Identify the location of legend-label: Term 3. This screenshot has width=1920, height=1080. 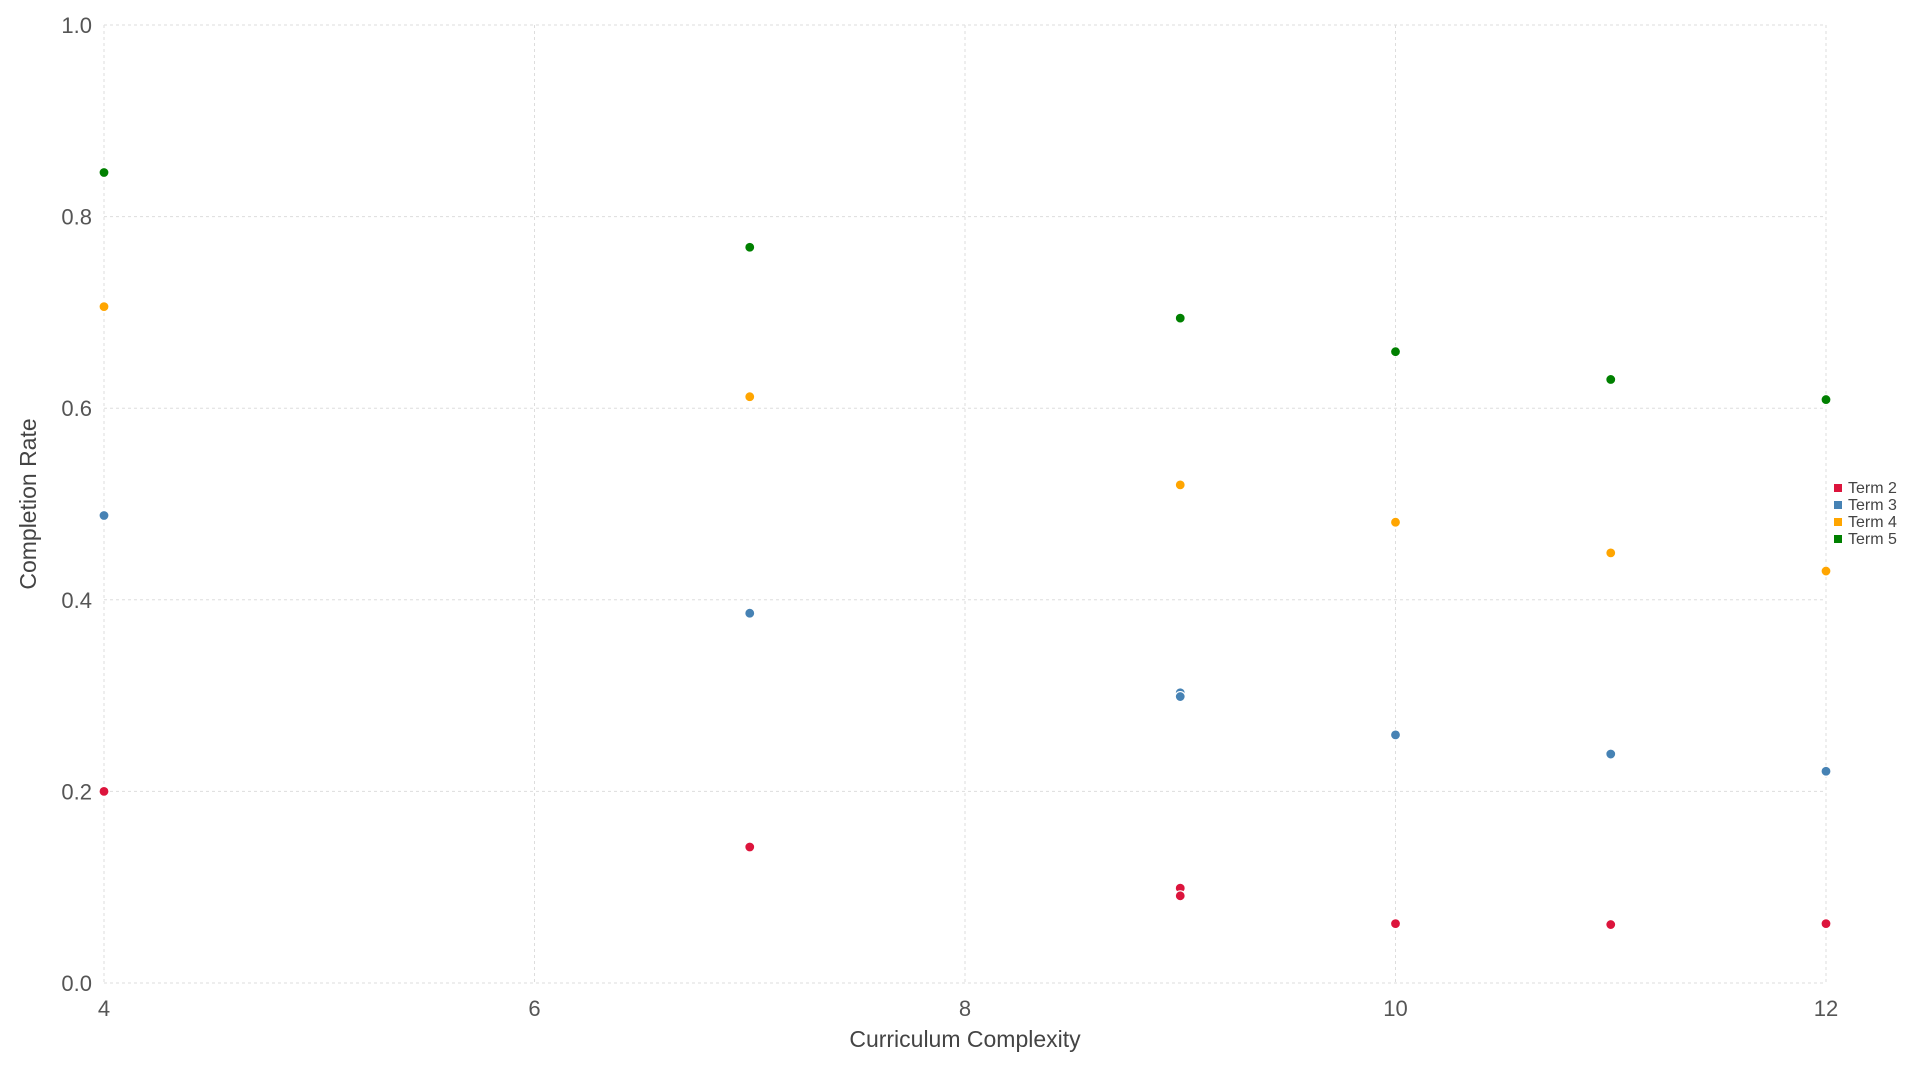
(1872, 505).